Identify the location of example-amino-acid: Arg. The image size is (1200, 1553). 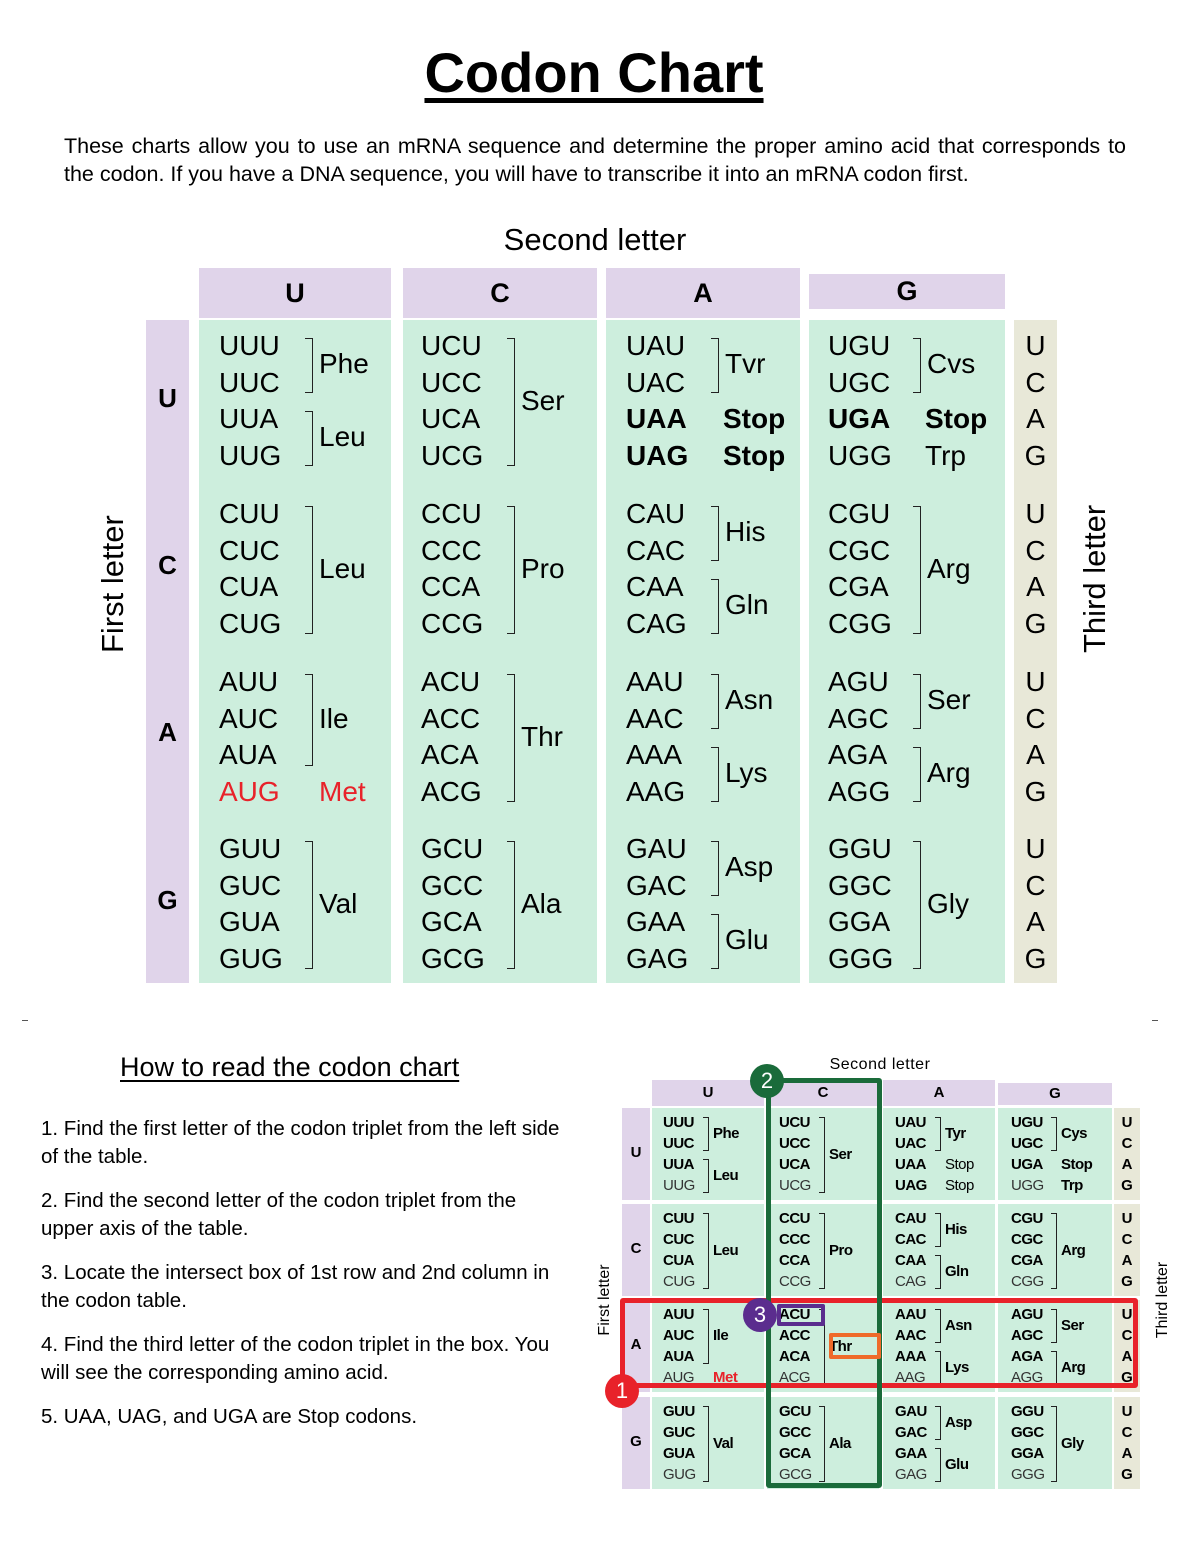
(1073, 1250).